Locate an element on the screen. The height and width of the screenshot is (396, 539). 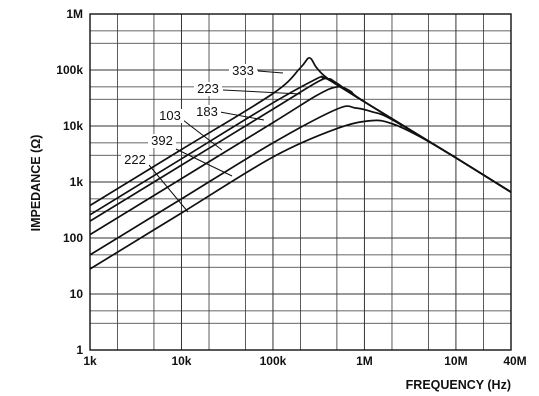
x-tick-label: 1M is located at coordinates (364, 361).